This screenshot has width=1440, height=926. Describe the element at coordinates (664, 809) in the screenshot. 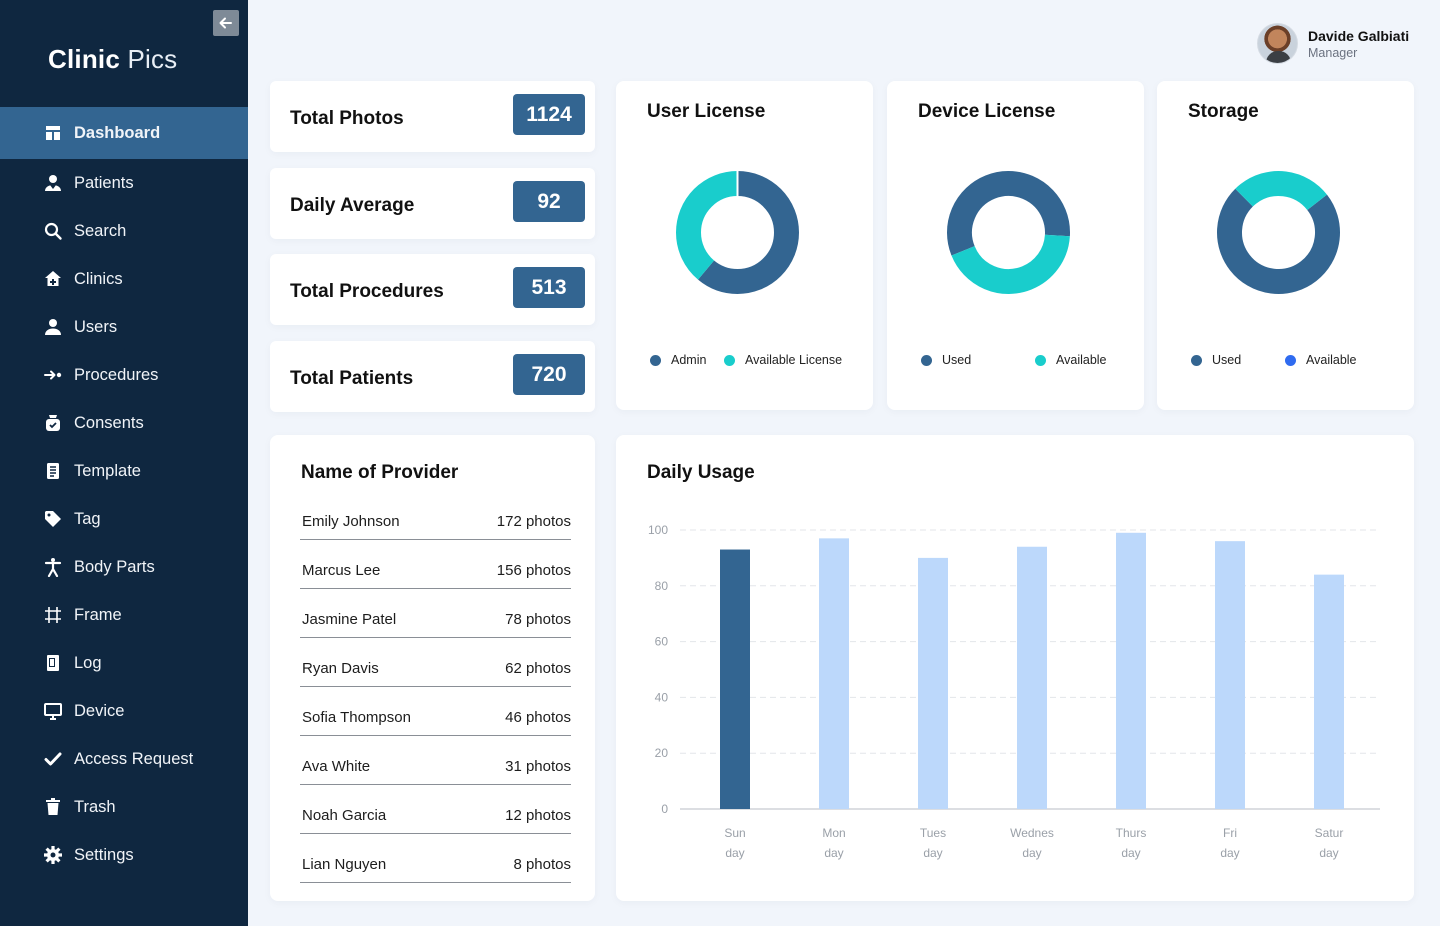

I see `y-tick-label: 0` at that location.